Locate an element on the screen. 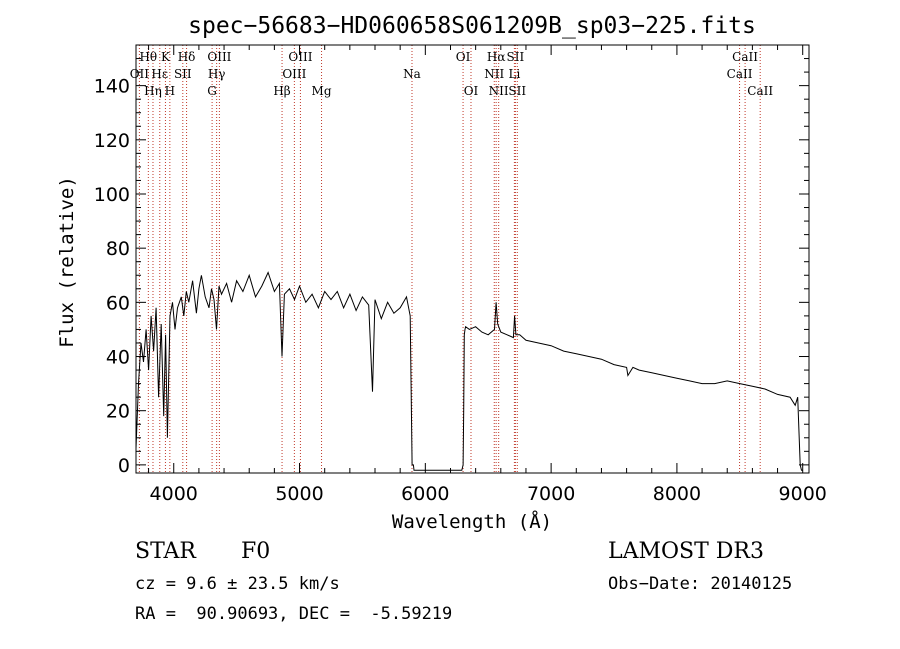  line-label: Hη is located at coordinates (153, 91).